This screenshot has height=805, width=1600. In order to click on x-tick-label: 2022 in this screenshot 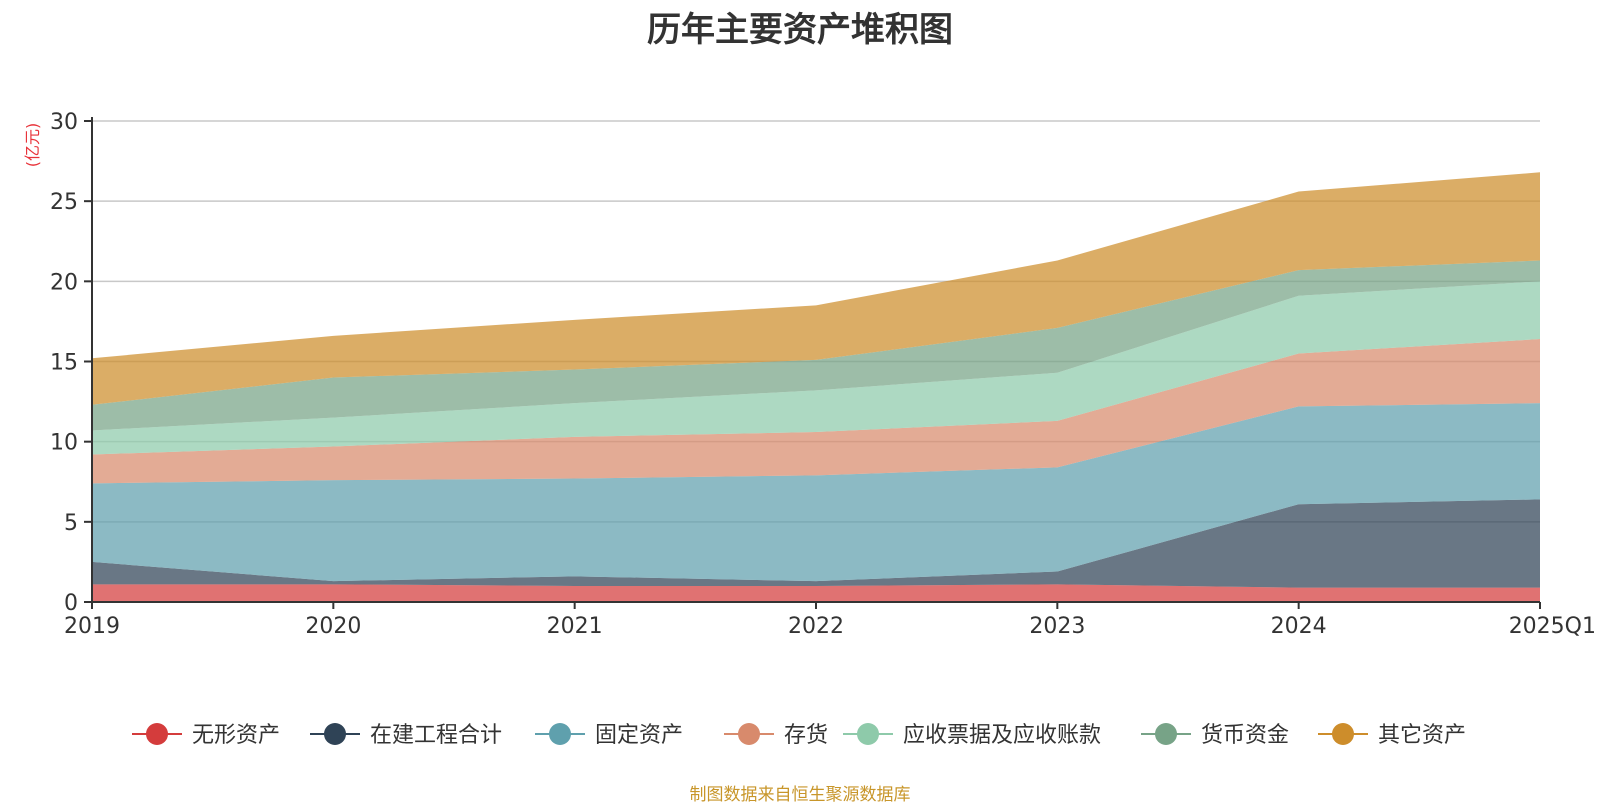, I will do `click(816, 626)`.